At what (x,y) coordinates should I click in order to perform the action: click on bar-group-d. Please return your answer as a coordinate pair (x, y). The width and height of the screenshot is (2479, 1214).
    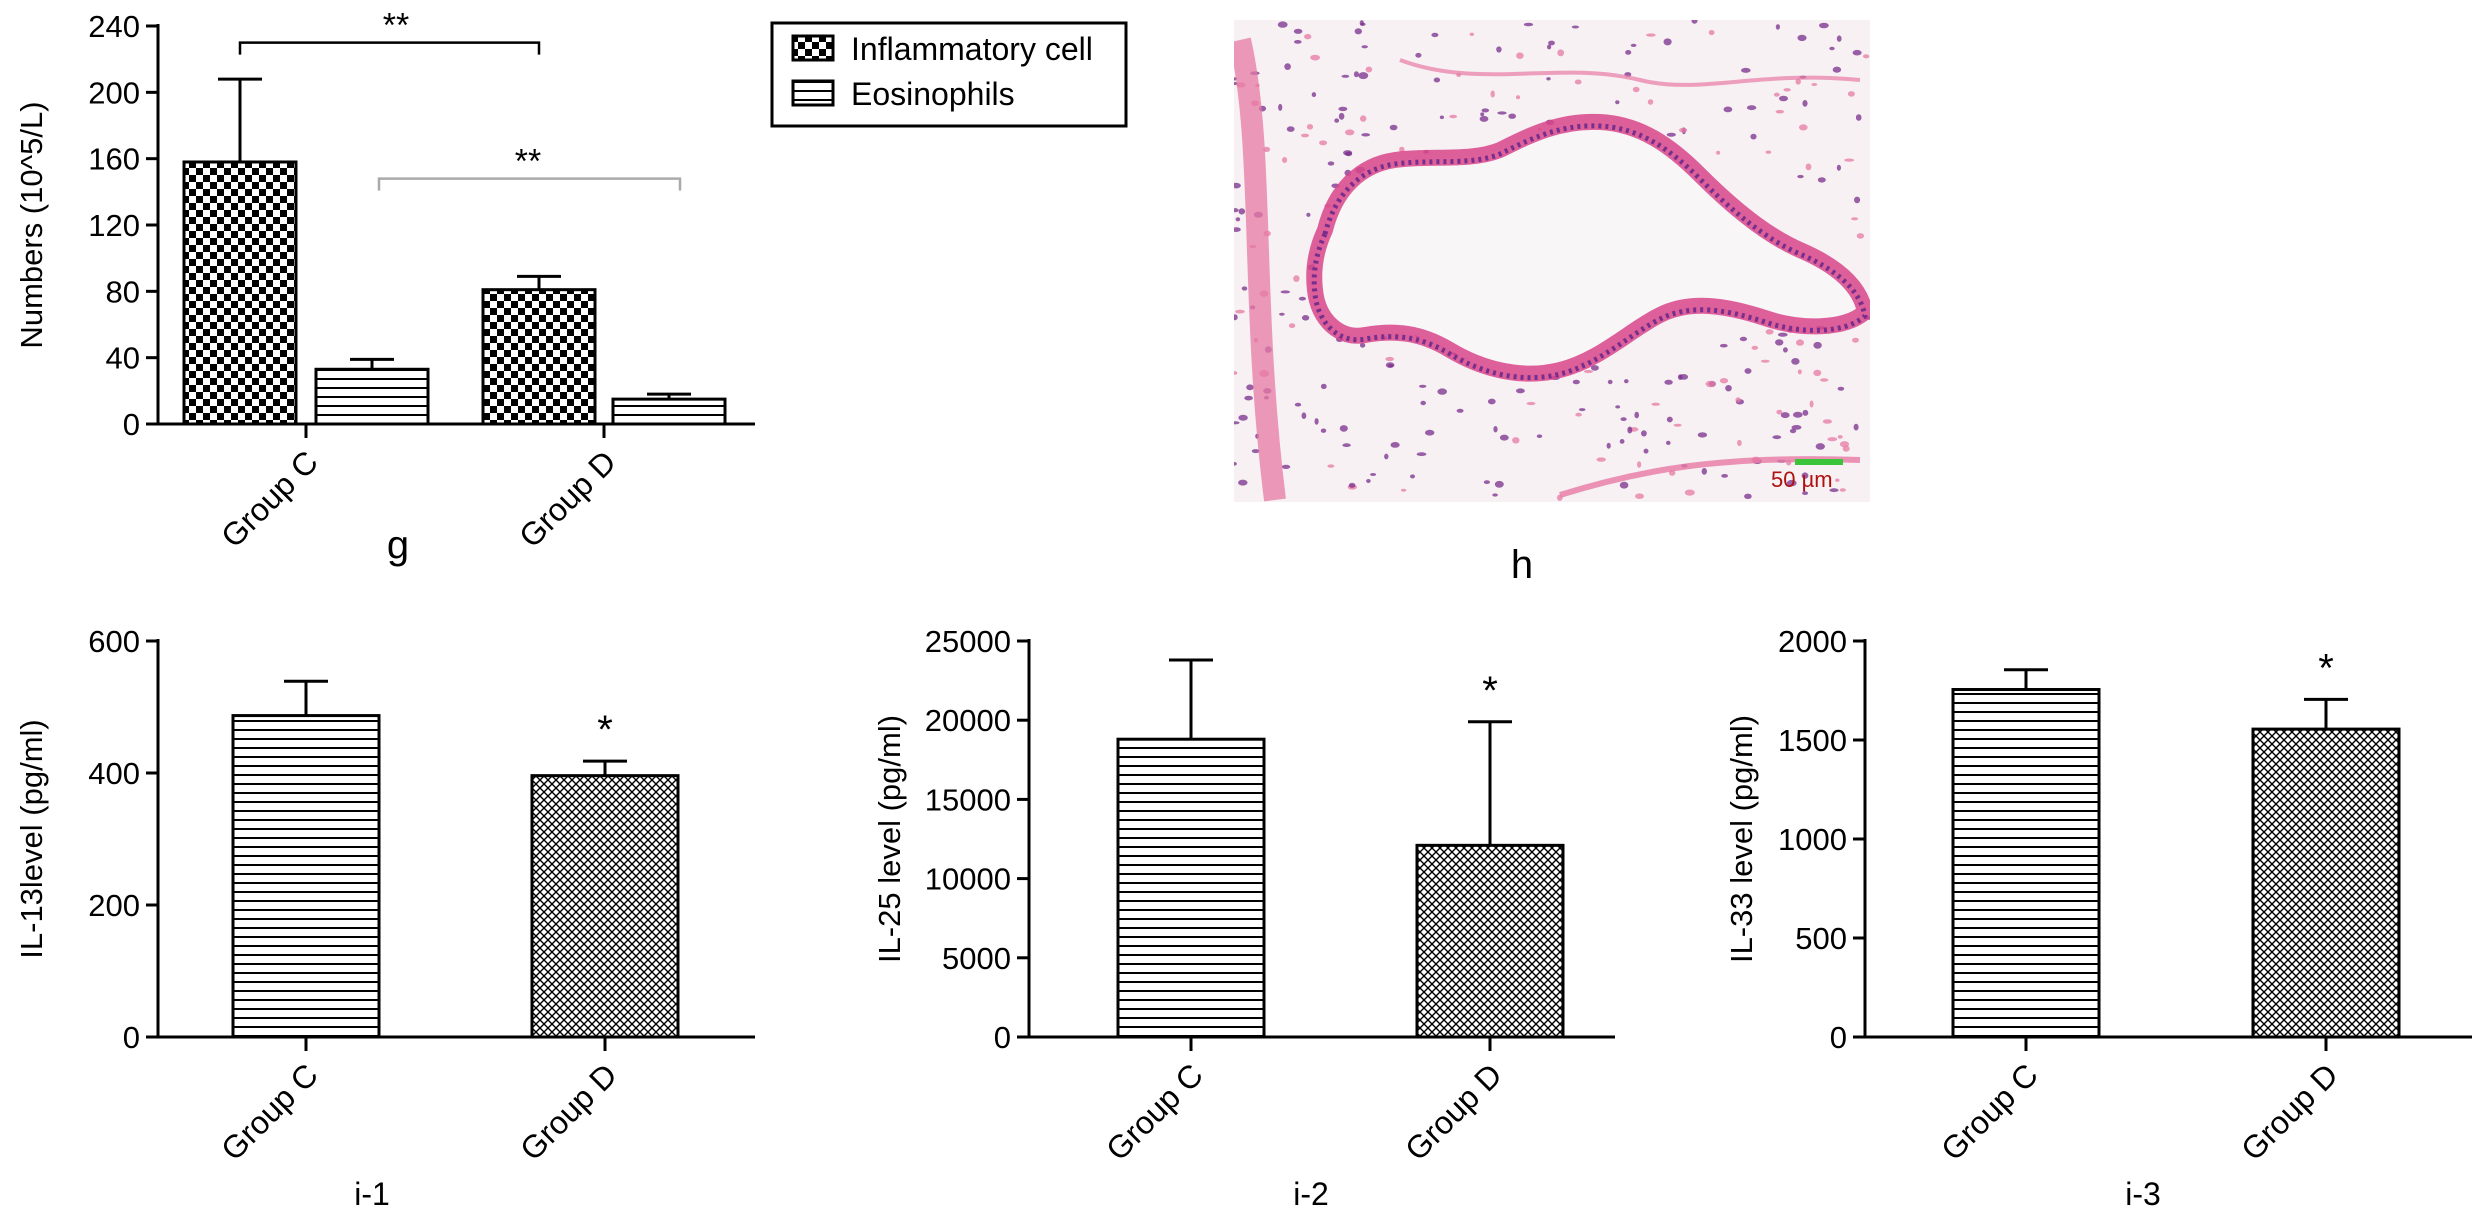
    Looking at the image, I should click on (605, 906).